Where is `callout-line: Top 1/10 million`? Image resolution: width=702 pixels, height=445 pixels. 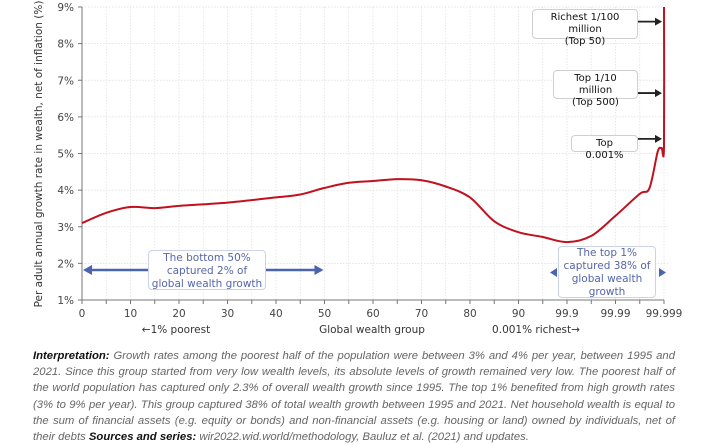 callout-line: Top 1/10 million is located at coordinates (595, 84).